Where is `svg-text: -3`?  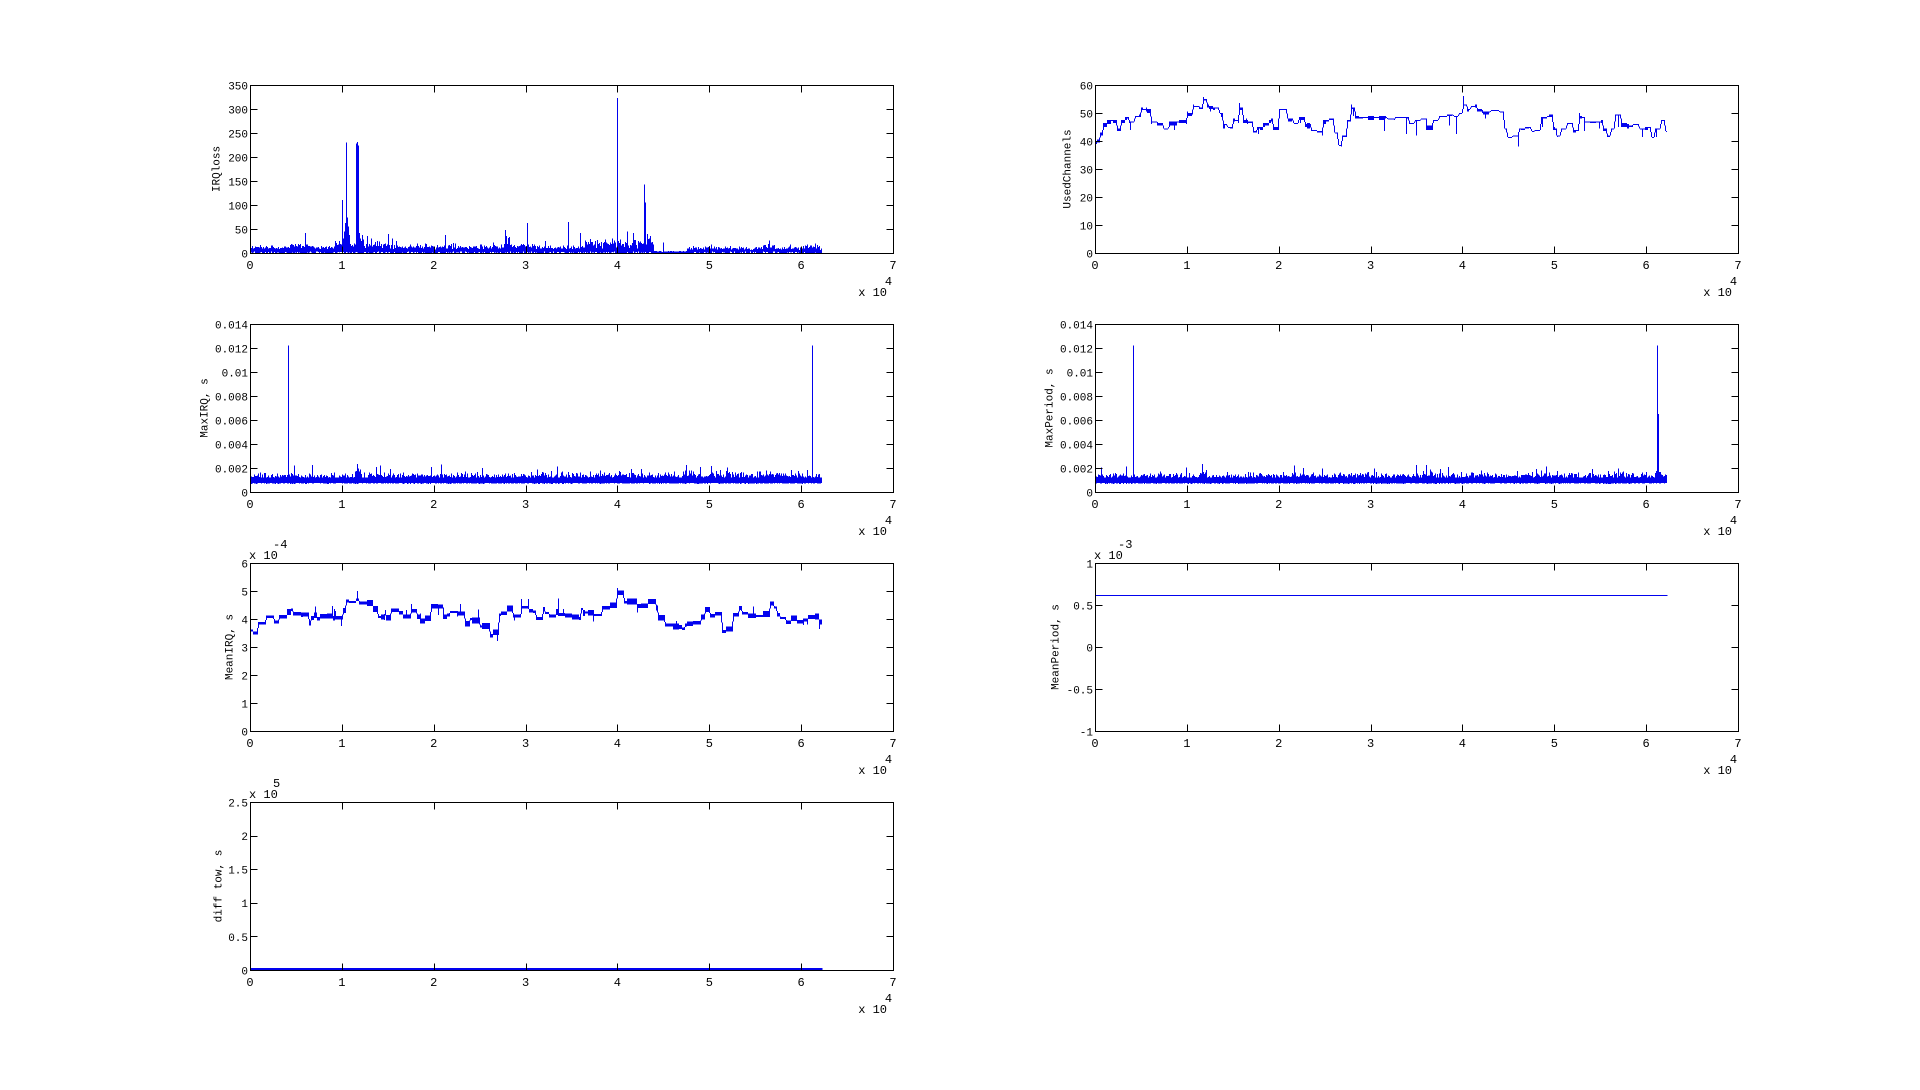
svg-text: -3 is located at coordinates (1125, 545).